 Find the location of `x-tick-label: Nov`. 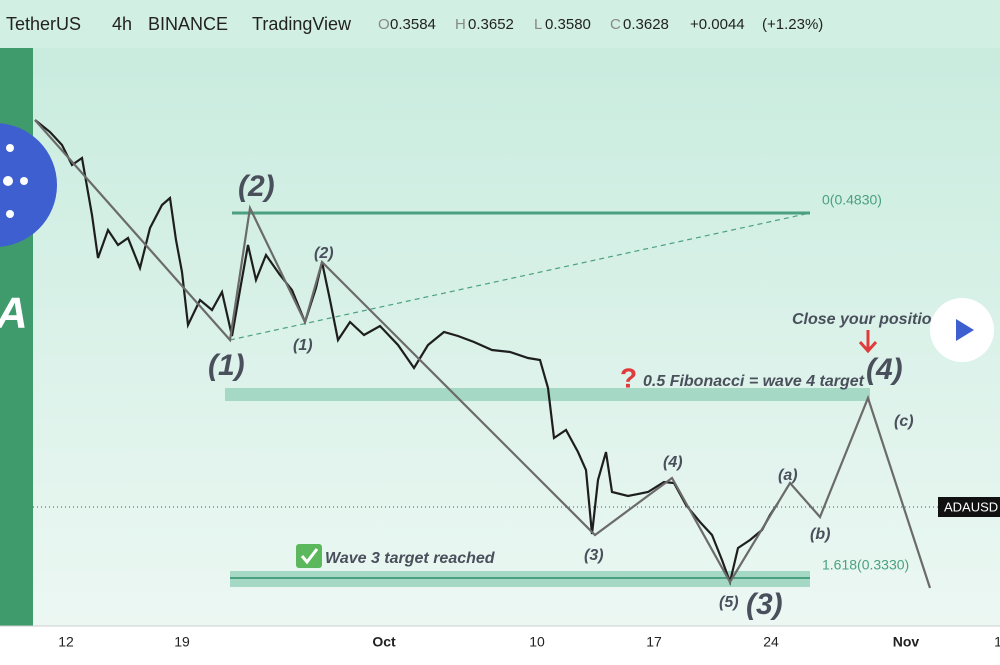

x-tick-label: Nov is located at coordinates (906, 642).